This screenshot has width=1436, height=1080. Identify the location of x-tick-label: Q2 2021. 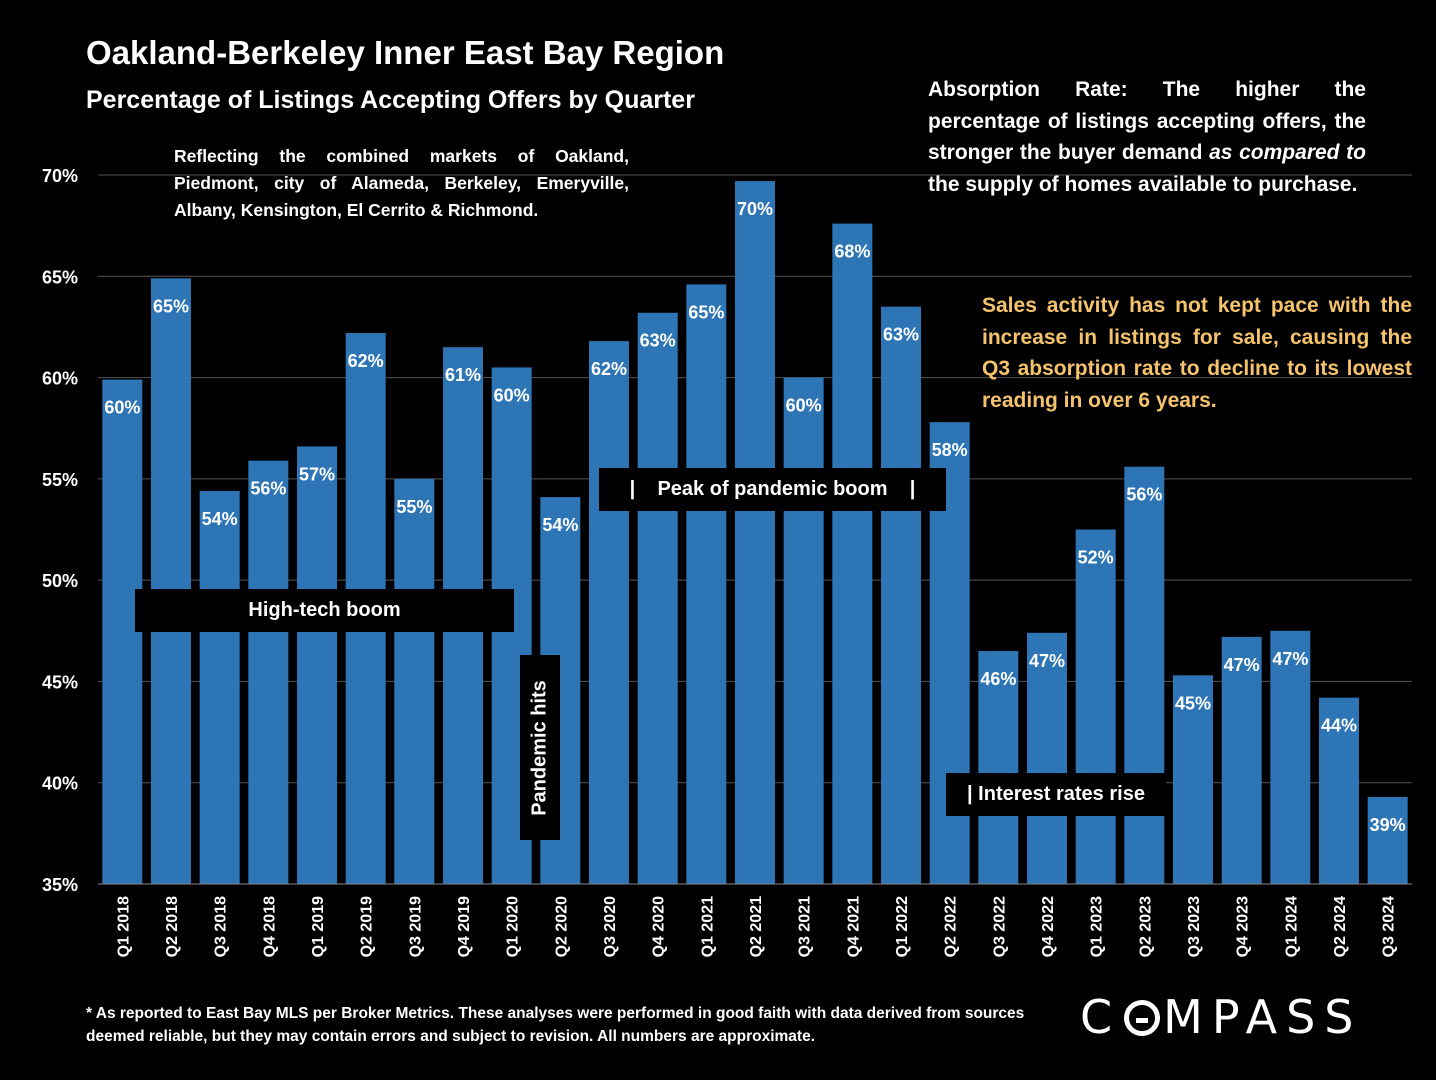
(756, 926).